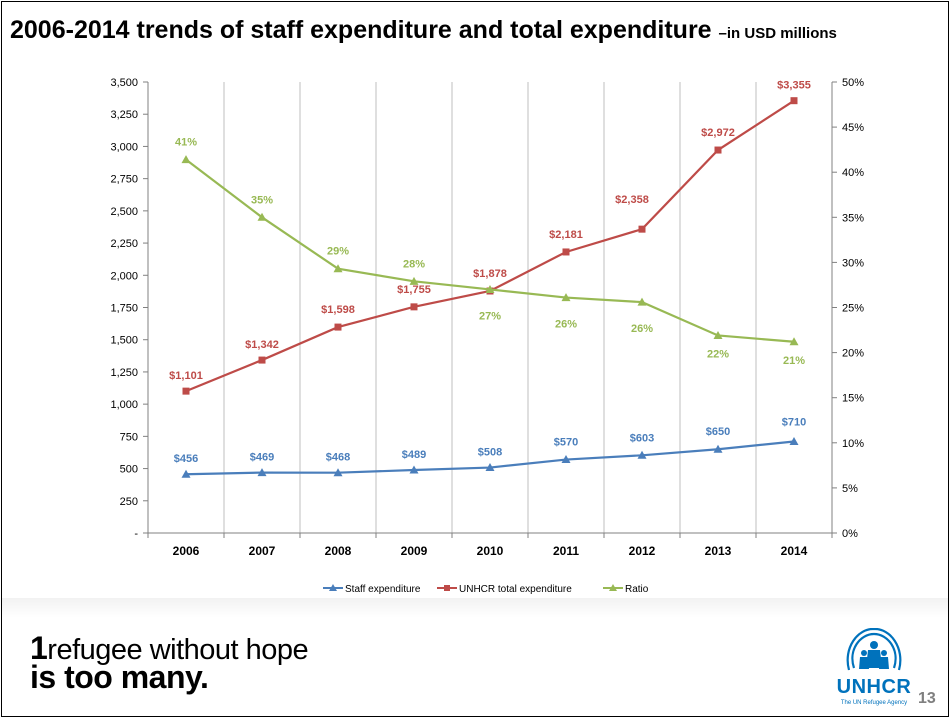  What do you see at coordinates (186, 143) in the screenshot?
I see `data-label: 41%` at bounding box center [186, 143].